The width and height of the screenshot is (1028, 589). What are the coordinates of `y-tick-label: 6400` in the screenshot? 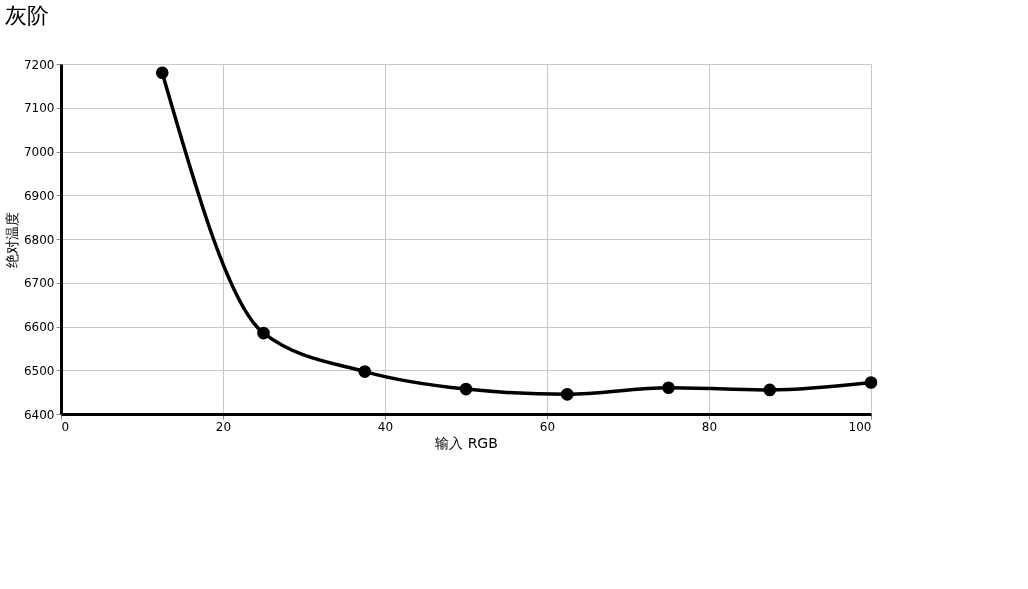 It's located at (39, 414).